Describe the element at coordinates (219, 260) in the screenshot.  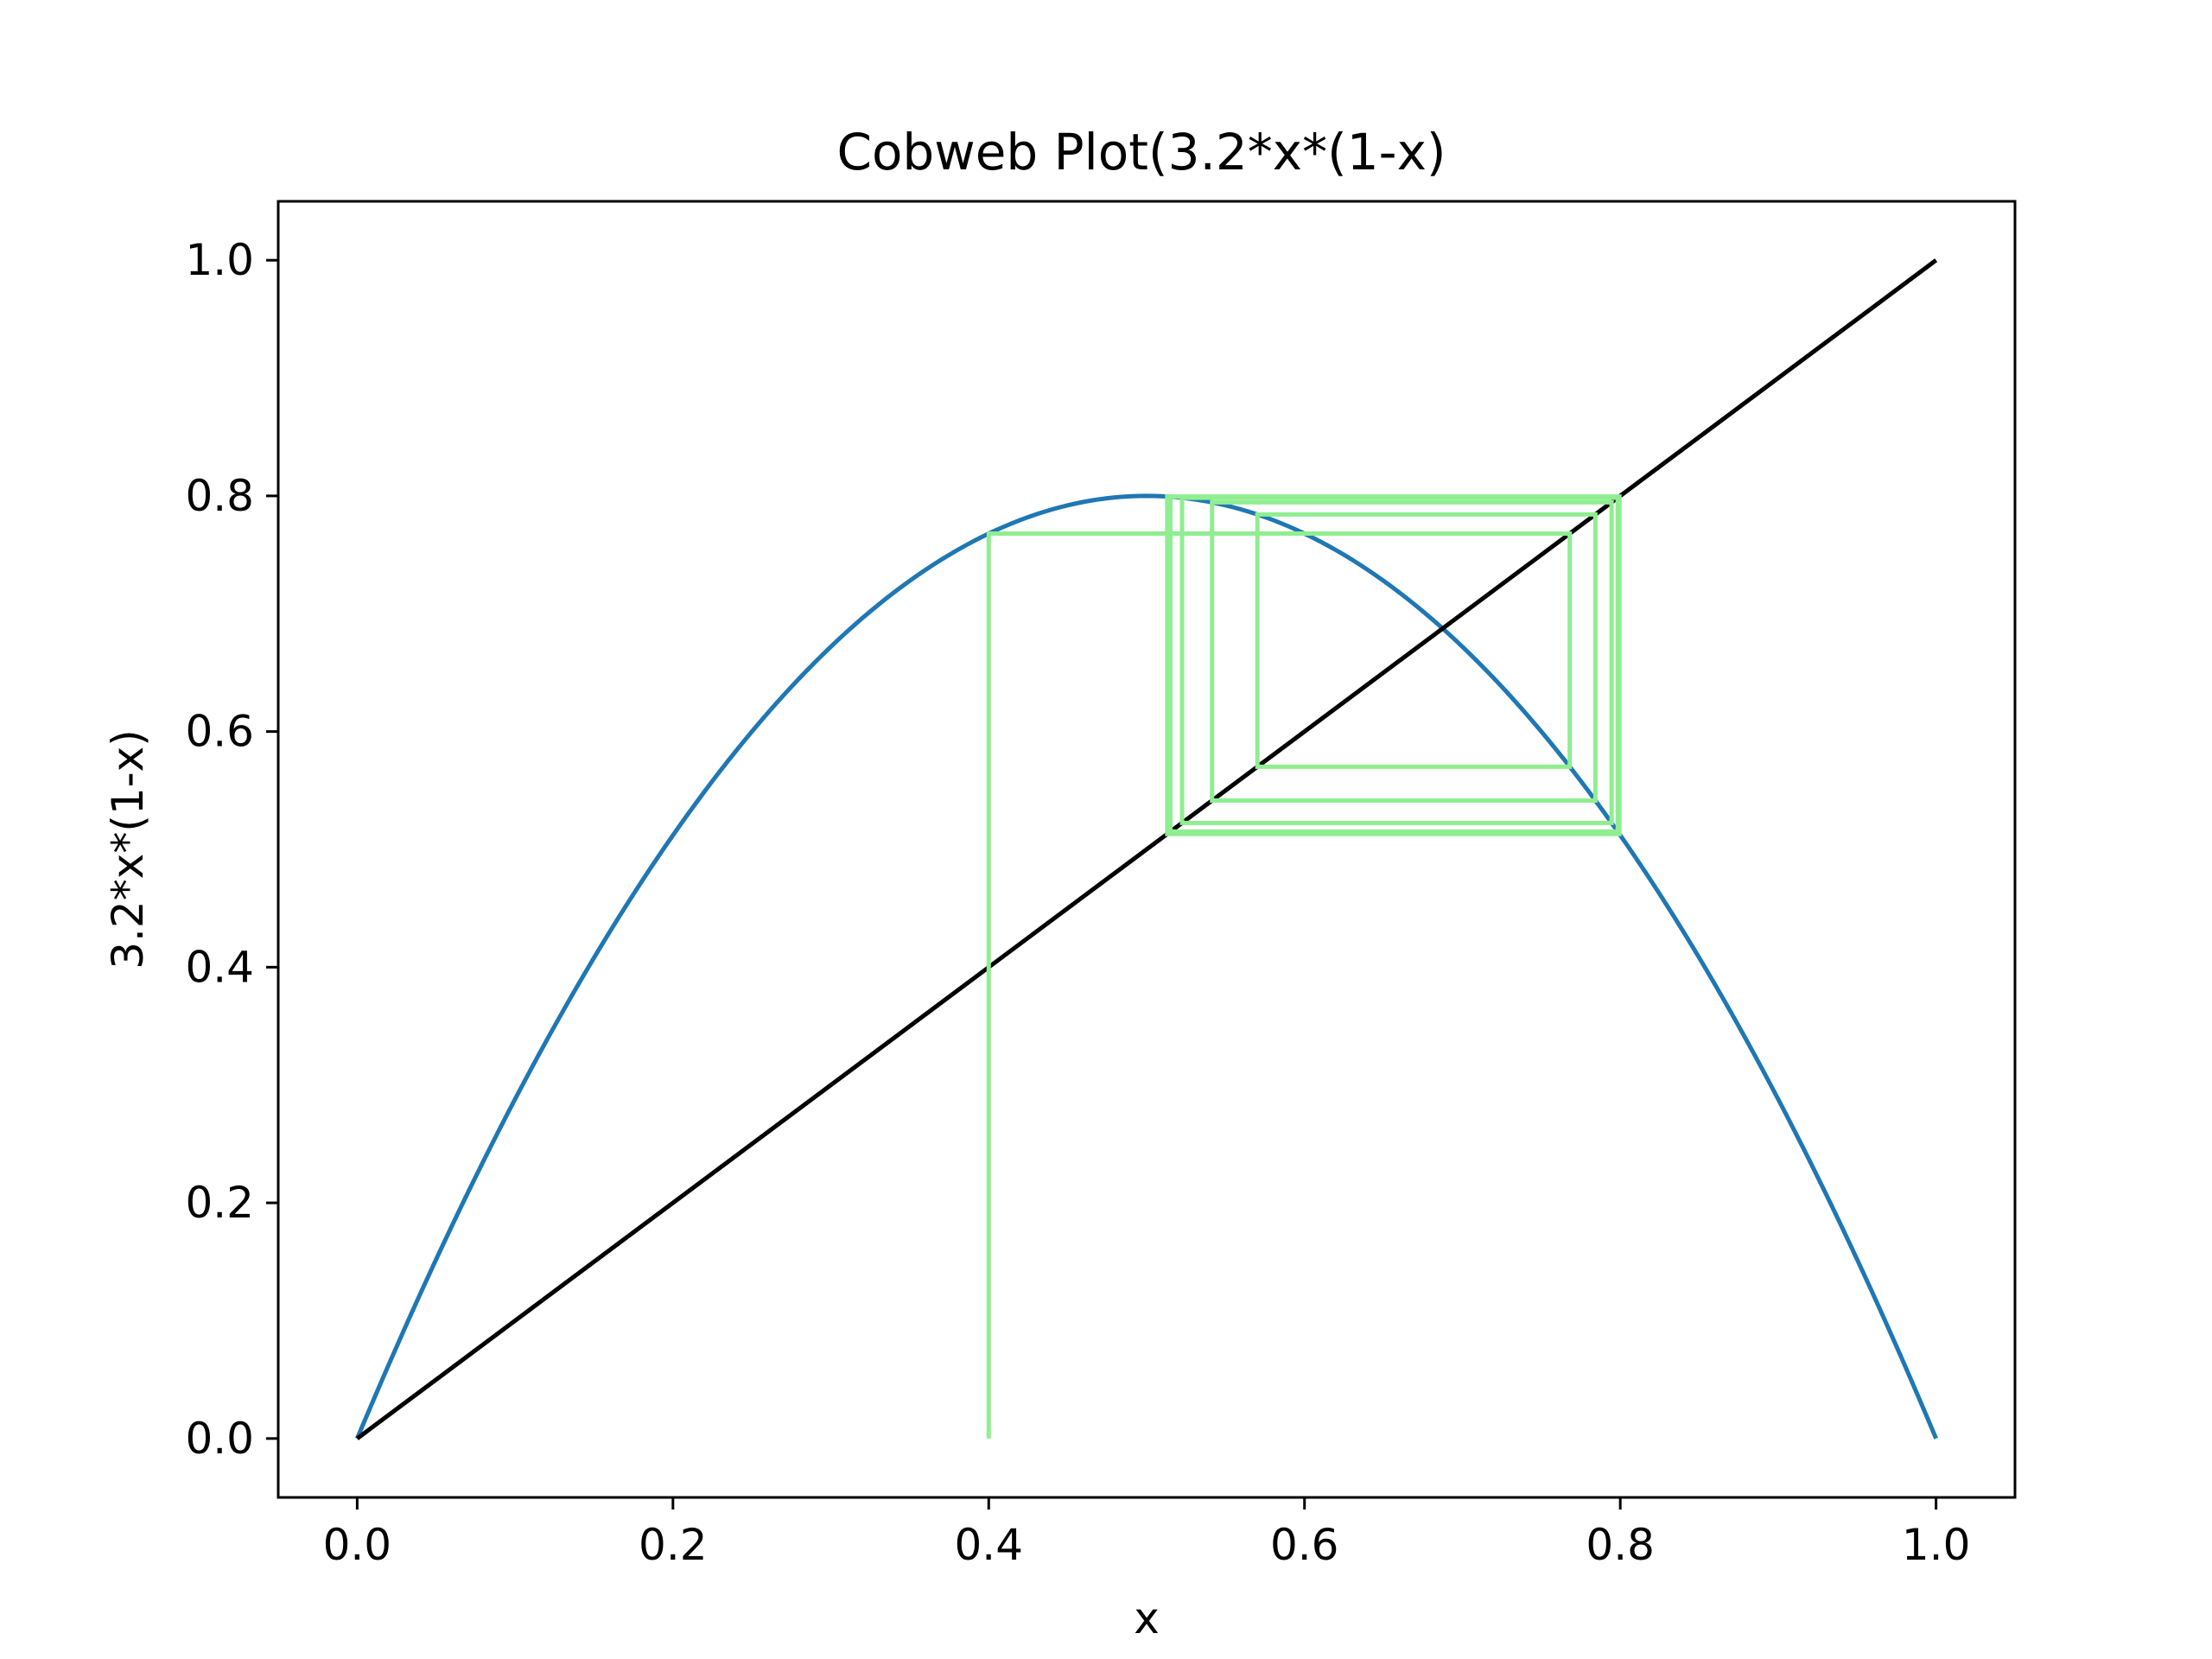
I see `y-tick-label: 1.0` at that location.